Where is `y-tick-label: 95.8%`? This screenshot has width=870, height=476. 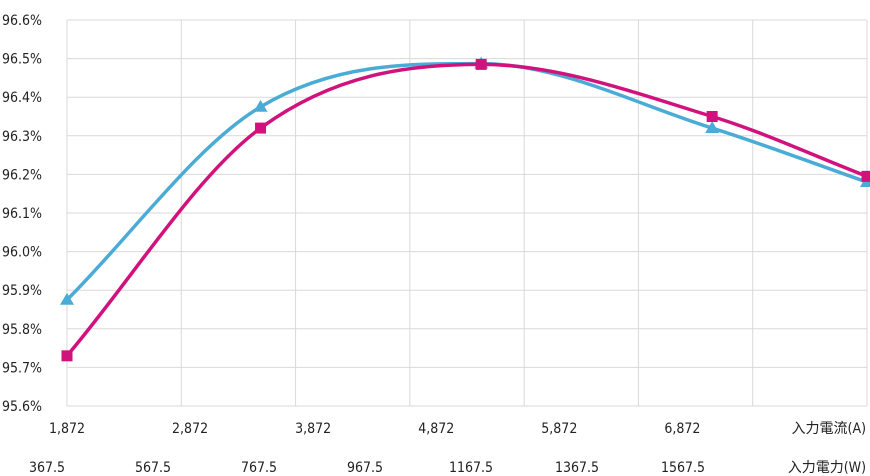 y-tick-label: 95.8% is located at coordinates (22, 330).